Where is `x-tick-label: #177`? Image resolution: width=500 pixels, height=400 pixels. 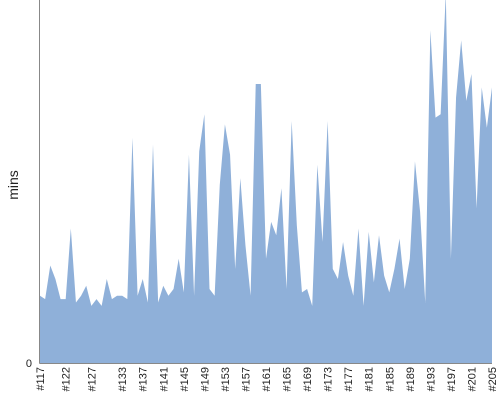 x-tick-label: #177 is located at coordinates (349, 379).